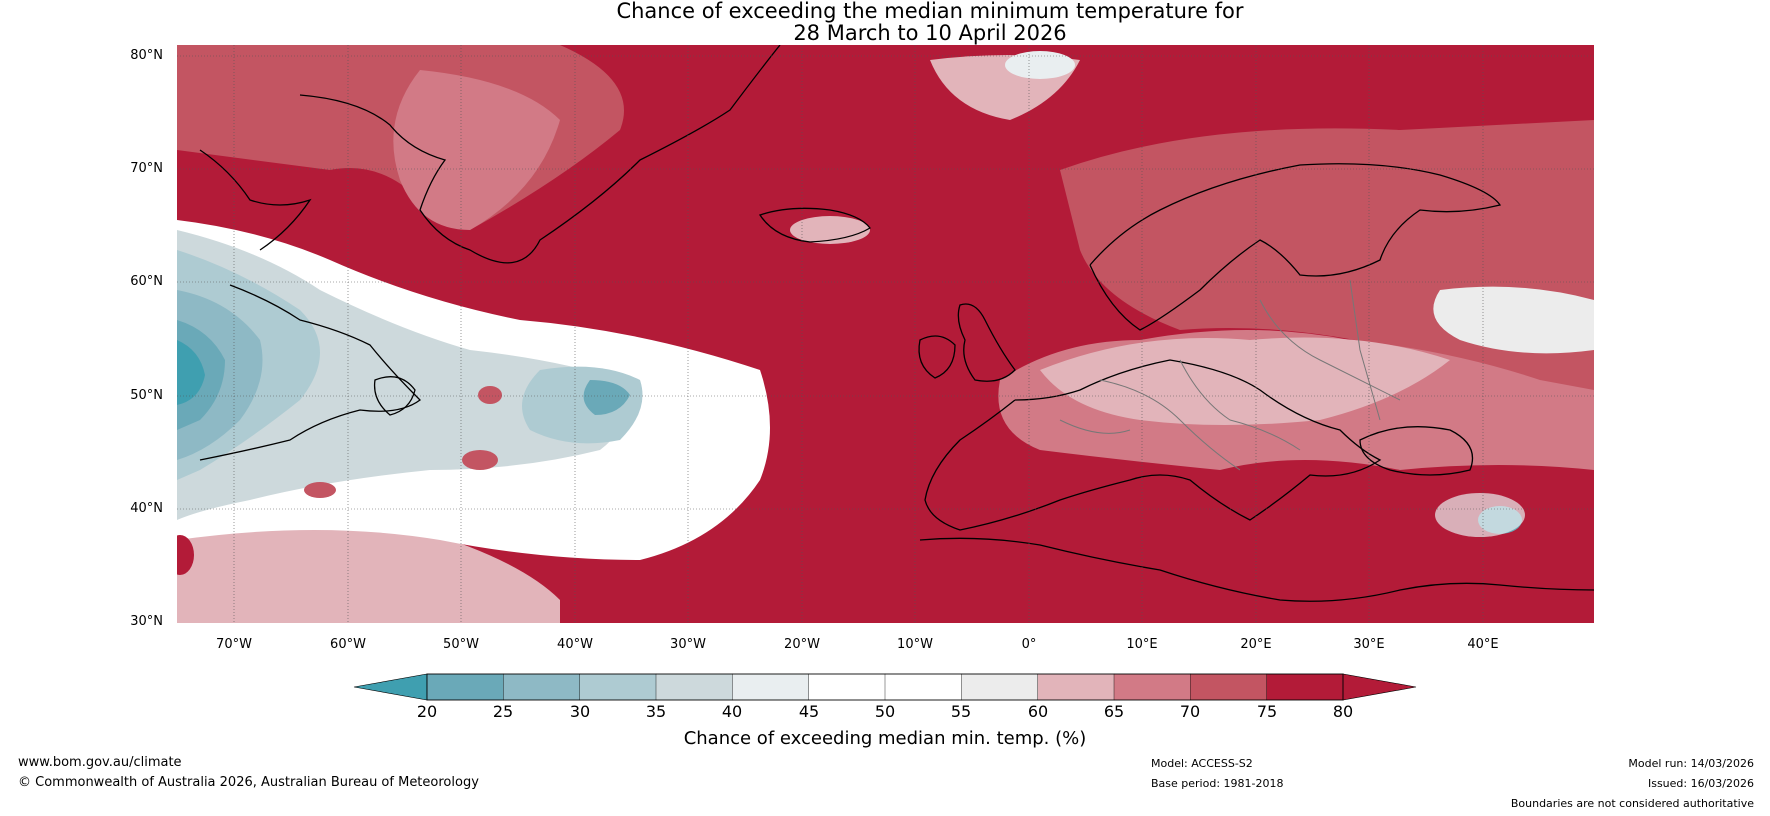 This screenshot has height=816, width=1770. Describe the element at coordinates (1256, 644) in the screenshot. I see `lon-label-20e: 20°E` at that location.